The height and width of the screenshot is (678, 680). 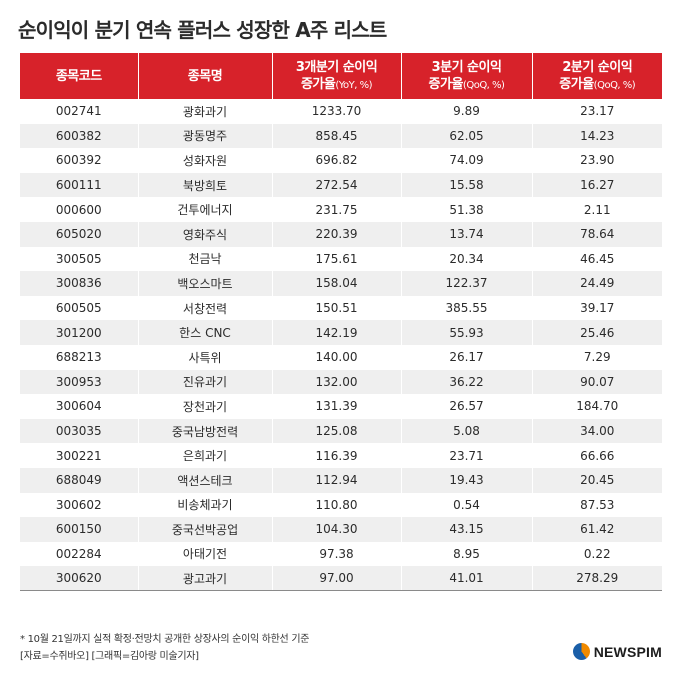 What do you see at coordinates (202, 30) in the screenshot?
I see `page-title: 순이익이 분기 연속 플러스 성장한 A주 리스트` at bounding box center [202, 30].